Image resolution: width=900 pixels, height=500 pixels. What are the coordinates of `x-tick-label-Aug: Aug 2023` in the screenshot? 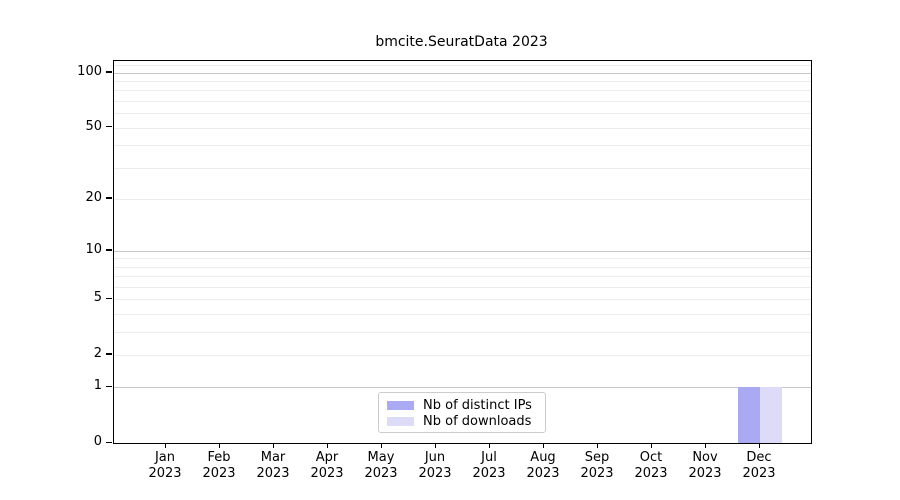 It's located at (543, 465).